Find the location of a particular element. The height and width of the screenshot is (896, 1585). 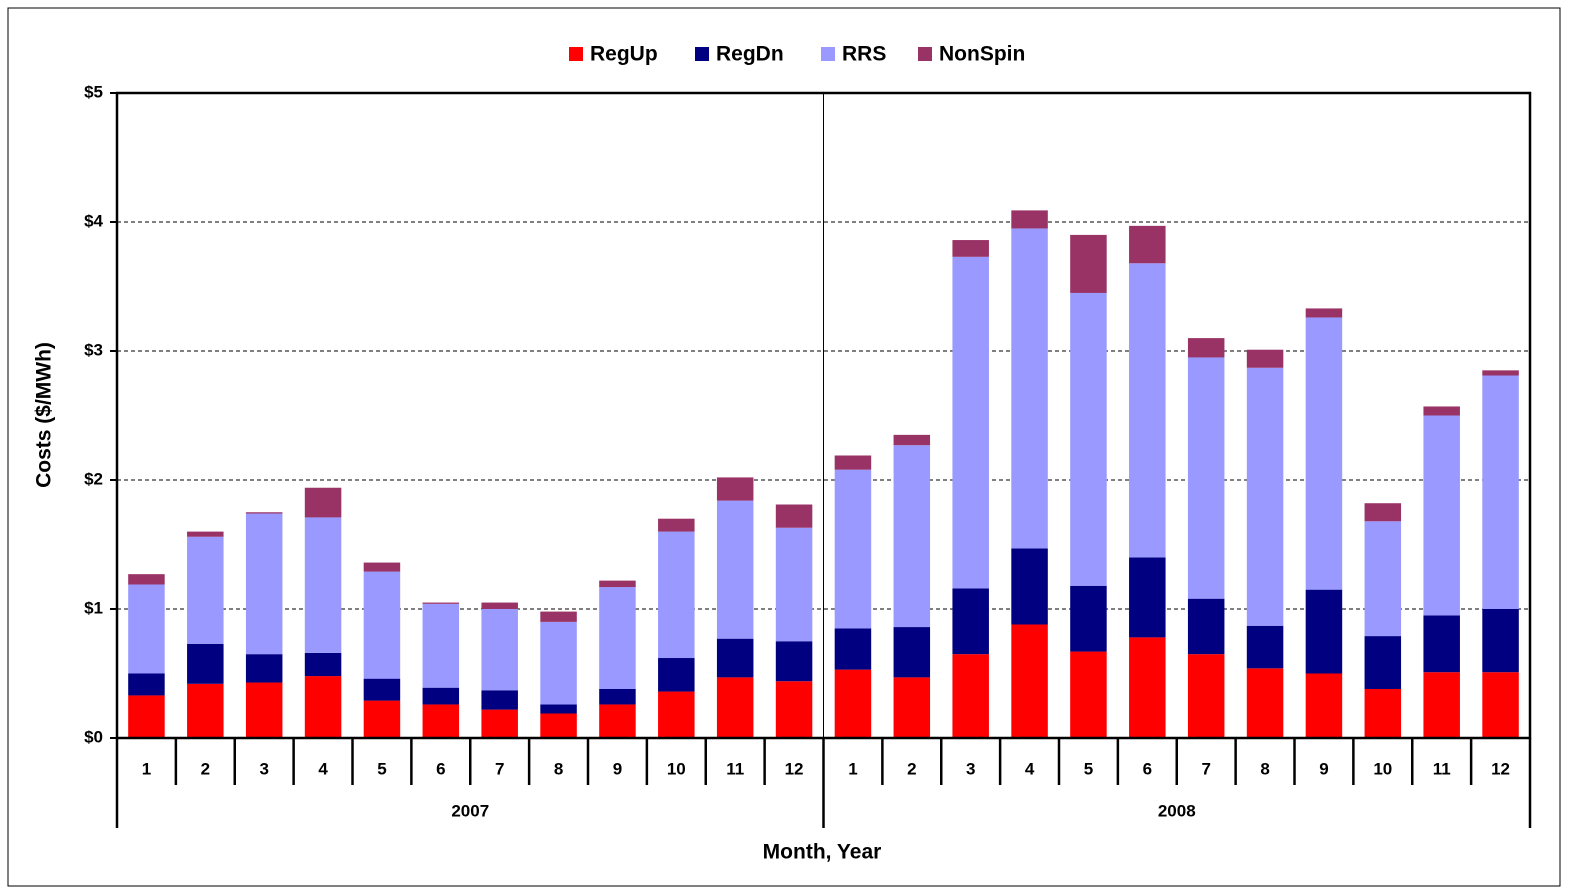

y-axis-title: Costs ($/MWh) is located at coordinates (44, 415).